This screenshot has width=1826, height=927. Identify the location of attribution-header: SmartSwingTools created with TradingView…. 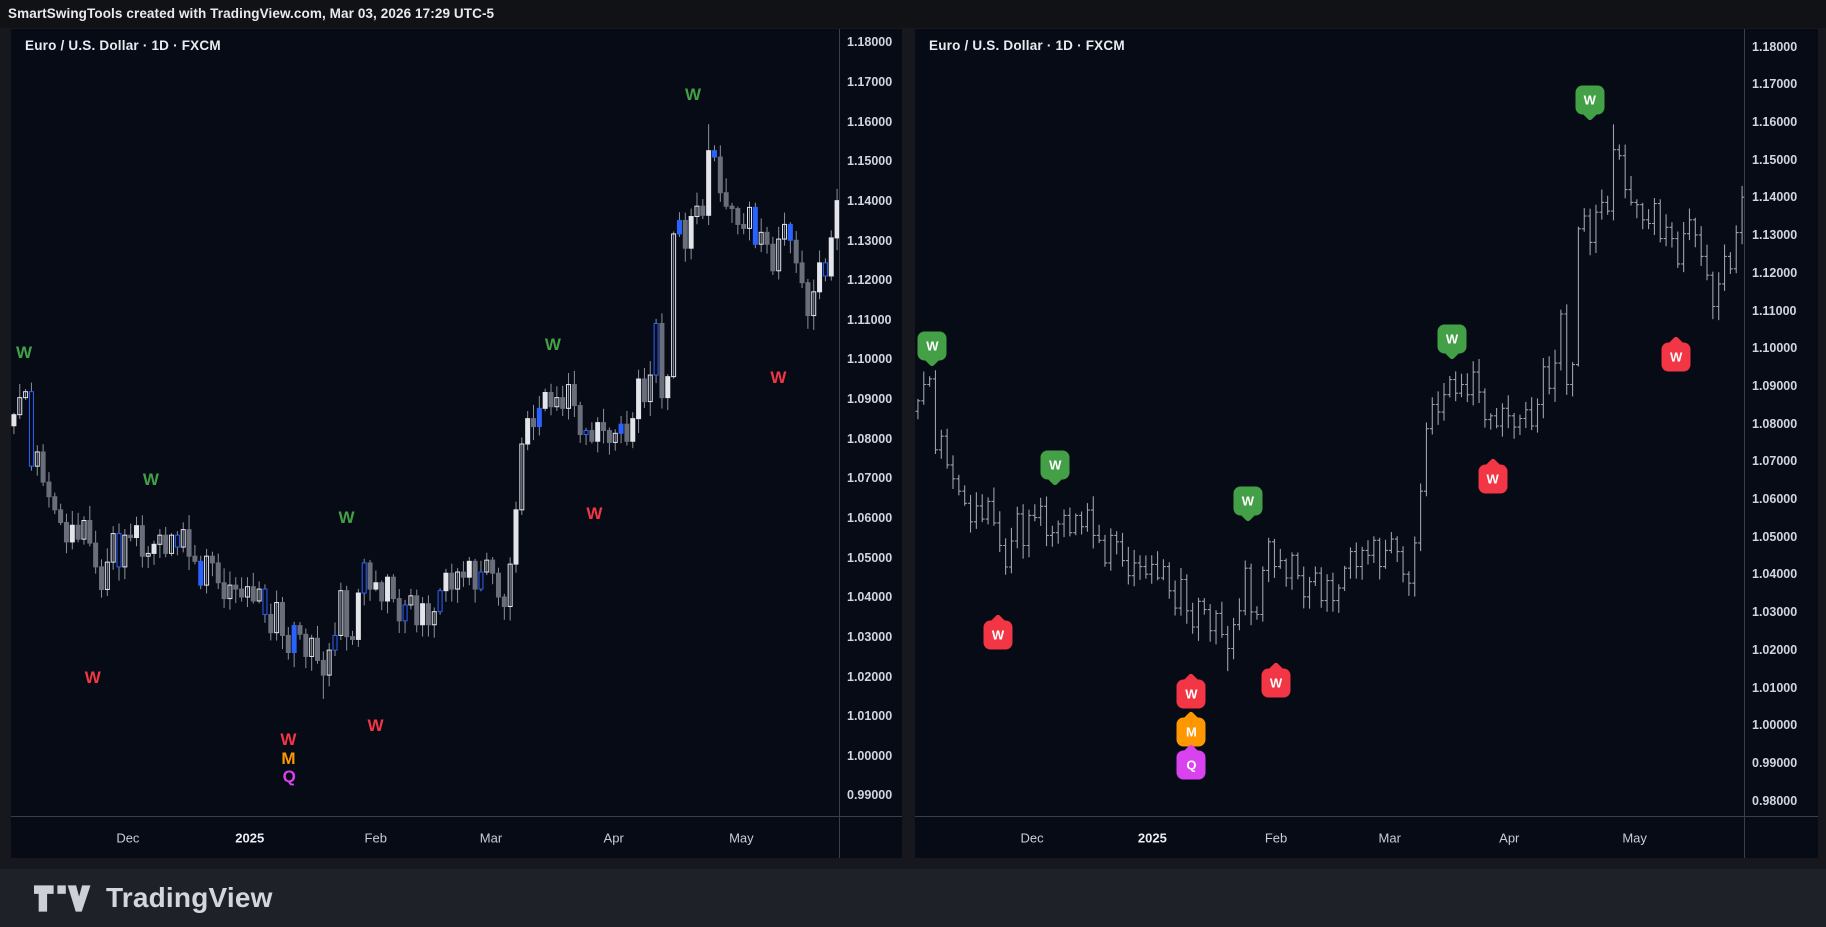
(913, 14).